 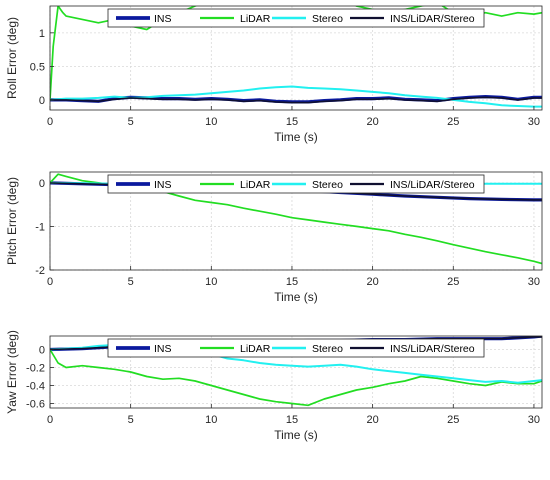 I want to click on y-axis-label: Yaw Error (deg), so click(x=12, y=372).